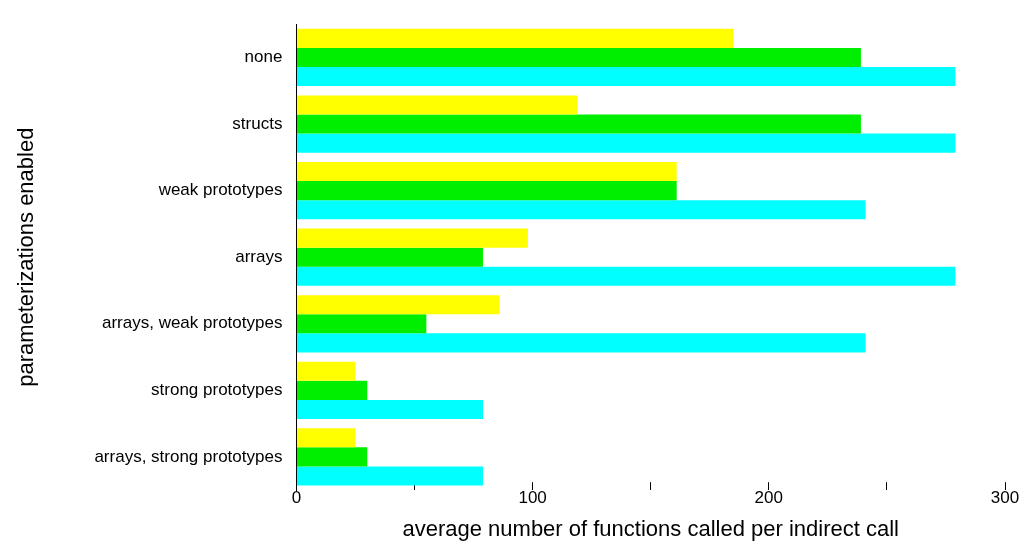 Image resolution: width=1027 pixels, height=547 pixels. What do you see at coordinates (263, 57) in the screenshot?
I see `y-tick-label: none` at bounding box center [263, 57].